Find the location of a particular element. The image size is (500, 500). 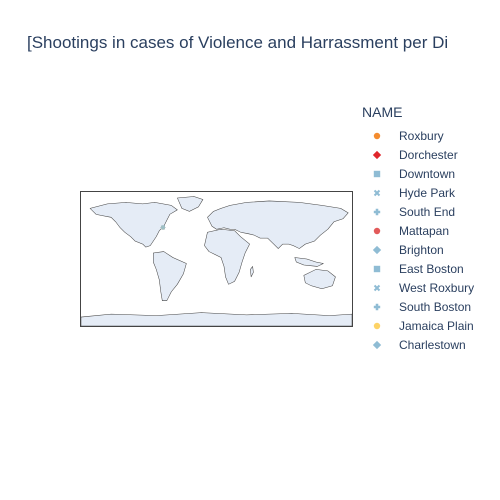

legend-item-mattapan: Mattapan is located at coordinates (418, 230).